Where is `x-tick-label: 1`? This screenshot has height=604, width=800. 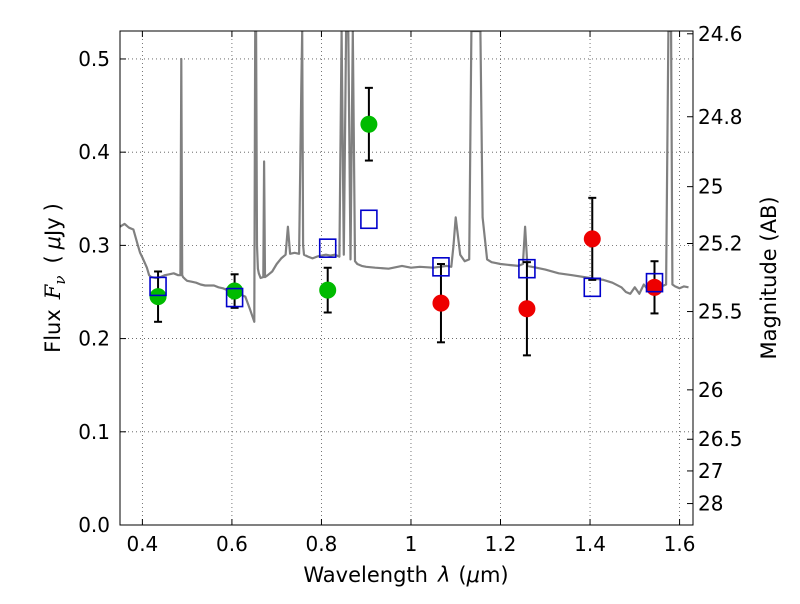
x-tick-label: 1 is located at coordinates (411, 544).